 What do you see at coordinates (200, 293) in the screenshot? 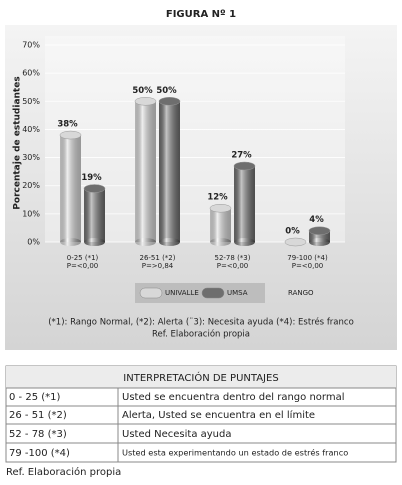
I see `legend-box` at bounding box center [200, 293].